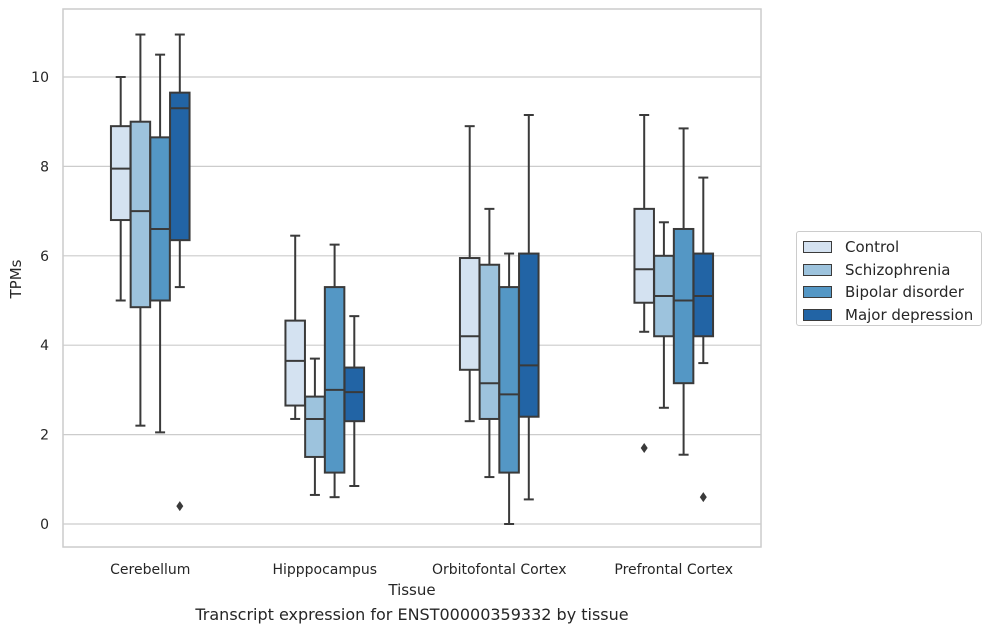  I want to click on y-tick-label: 10, so click(40, 78).